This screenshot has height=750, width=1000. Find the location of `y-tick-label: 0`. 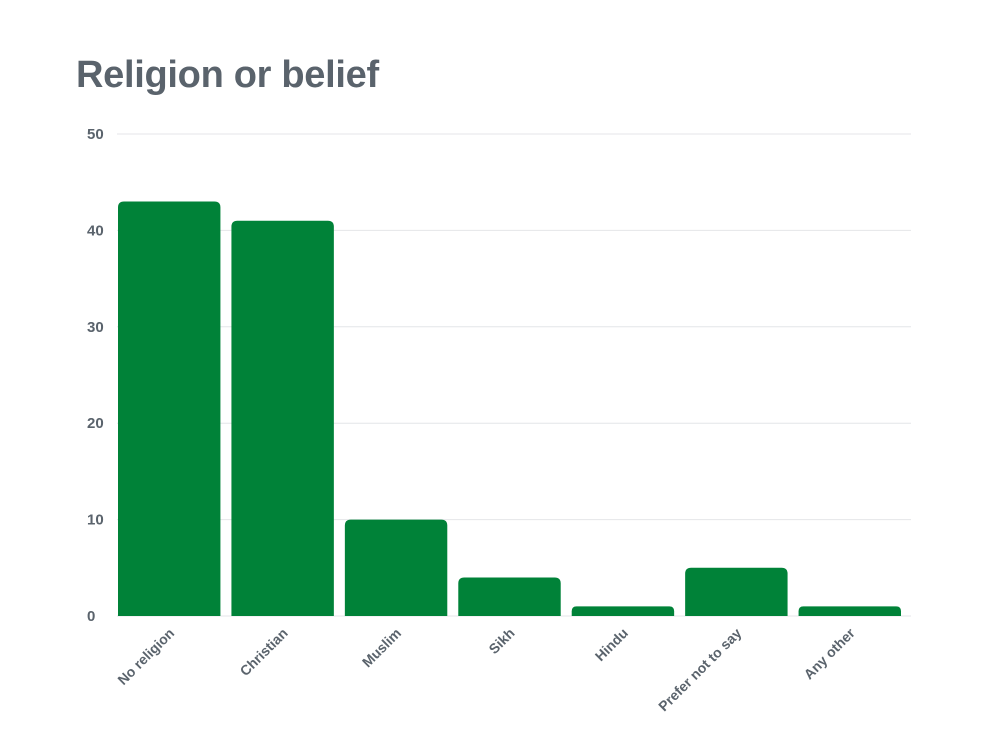

y-tick-label: 0 is located at coordinates (91, 616).